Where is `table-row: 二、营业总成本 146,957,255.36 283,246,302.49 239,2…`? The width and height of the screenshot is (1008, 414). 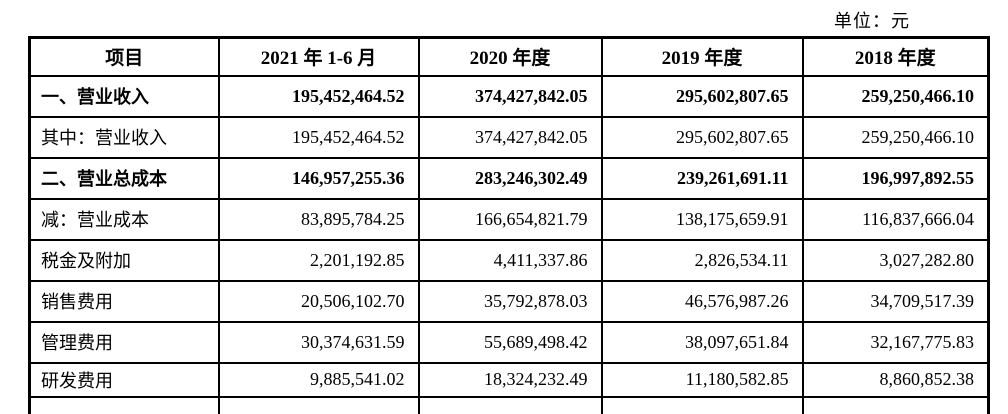
table-row: 二、营业总成本 146,957,255.36 283,246,302.49 239,2… is located at coordinates (509, 178).